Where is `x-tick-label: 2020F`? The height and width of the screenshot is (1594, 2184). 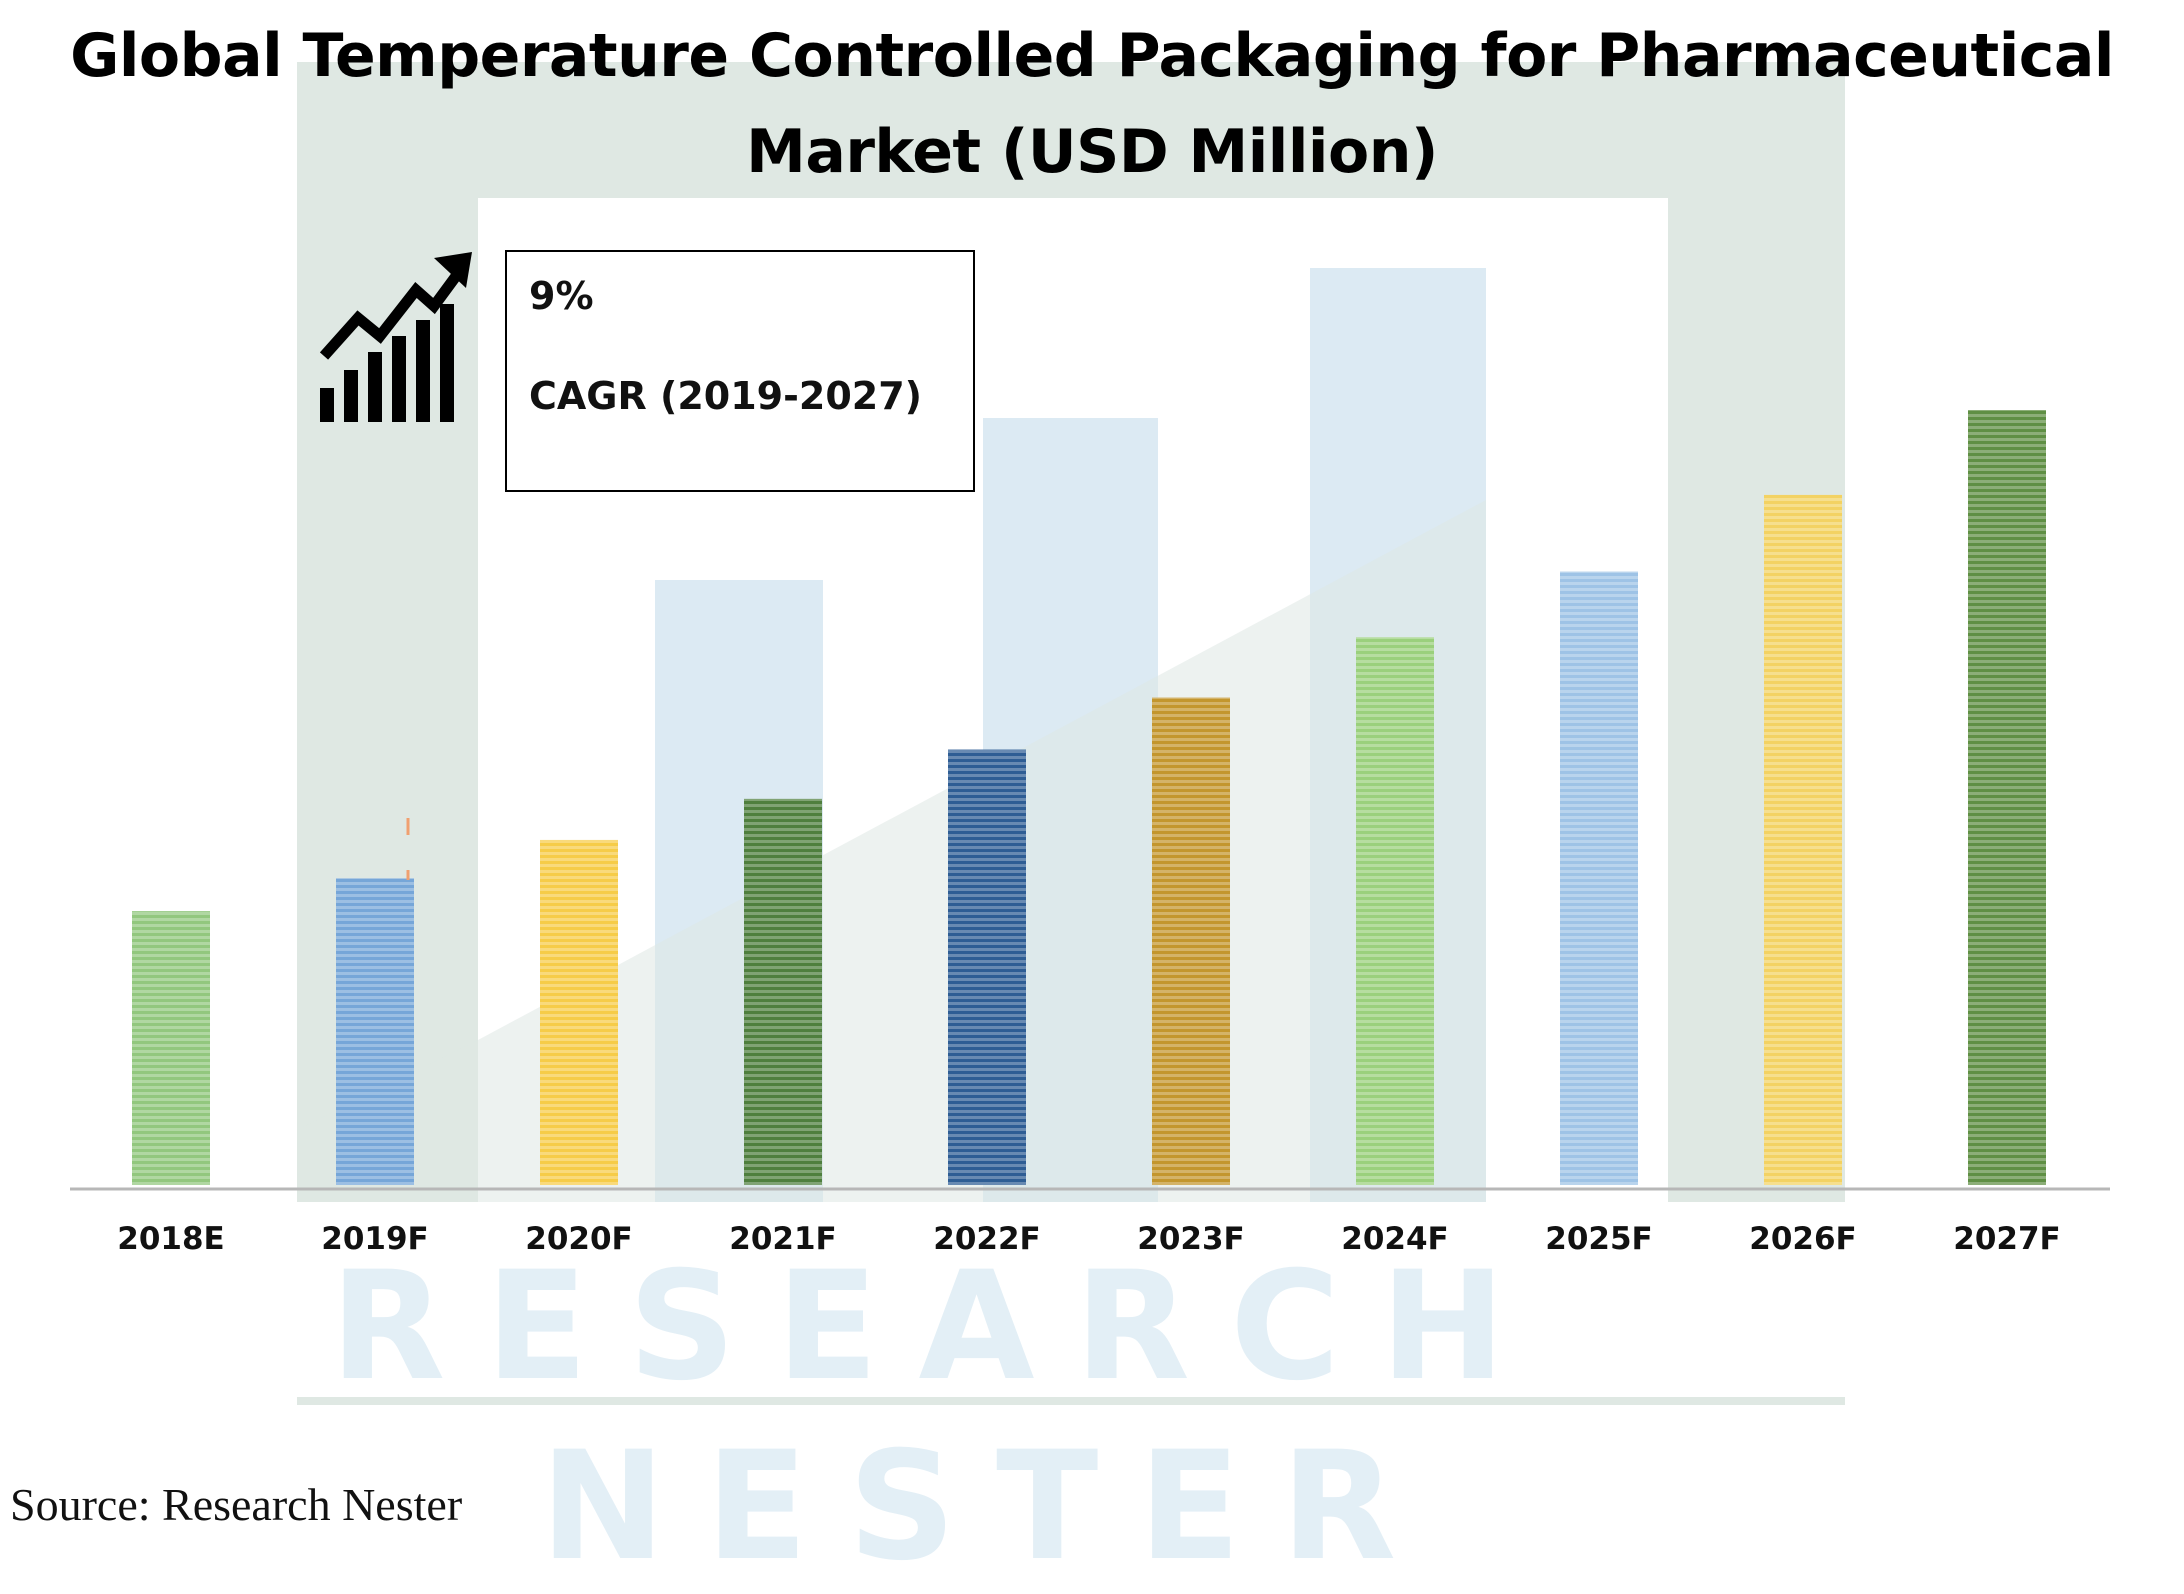 x-tick-label: 2020F is located at coordinates (578, 1239).